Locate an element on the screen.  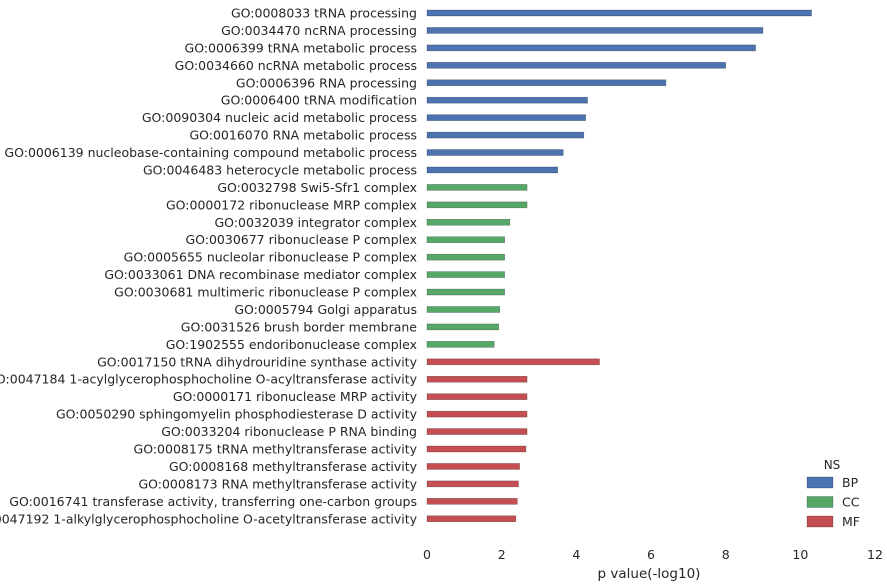
category-label: GO:0030677 ribonuclease P complex is located at coordinates (301, 239).